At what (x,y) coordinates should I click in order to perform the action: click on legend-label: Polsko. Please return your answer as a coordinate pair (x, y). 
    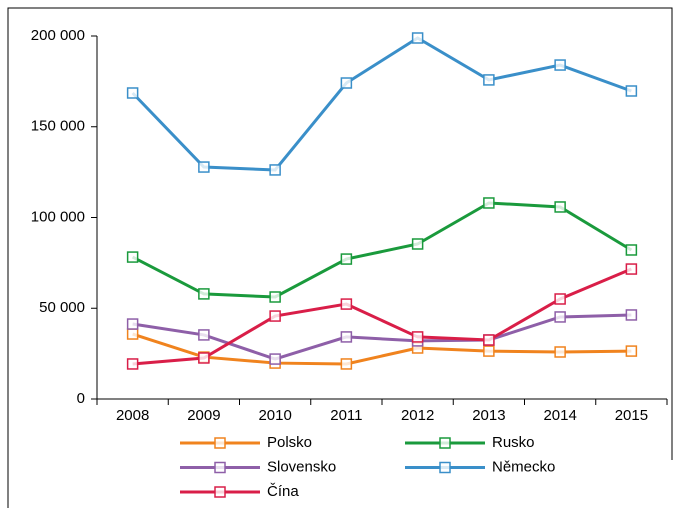
    Looking at the image, I should click on (289, 442).